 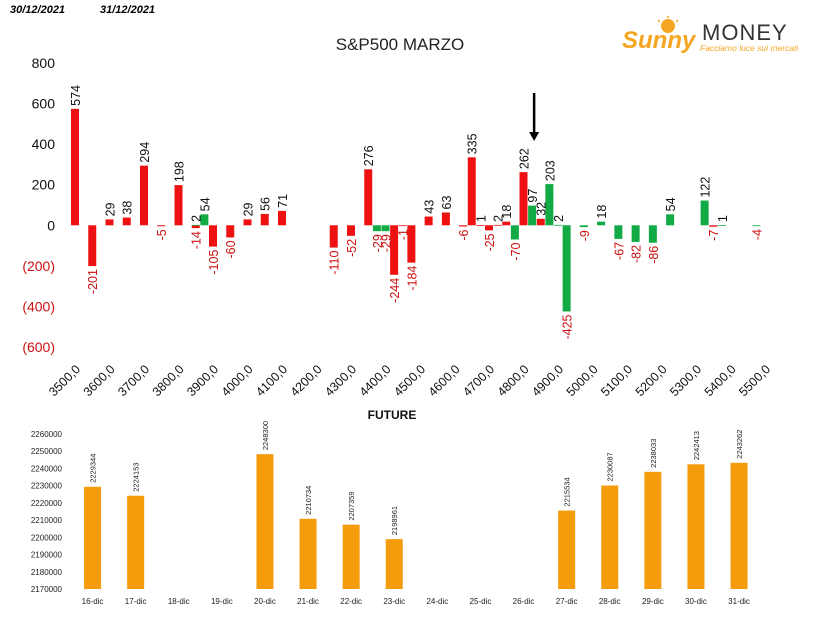 I want to click on future-title: FUTURE, so click(x=392, y=415).